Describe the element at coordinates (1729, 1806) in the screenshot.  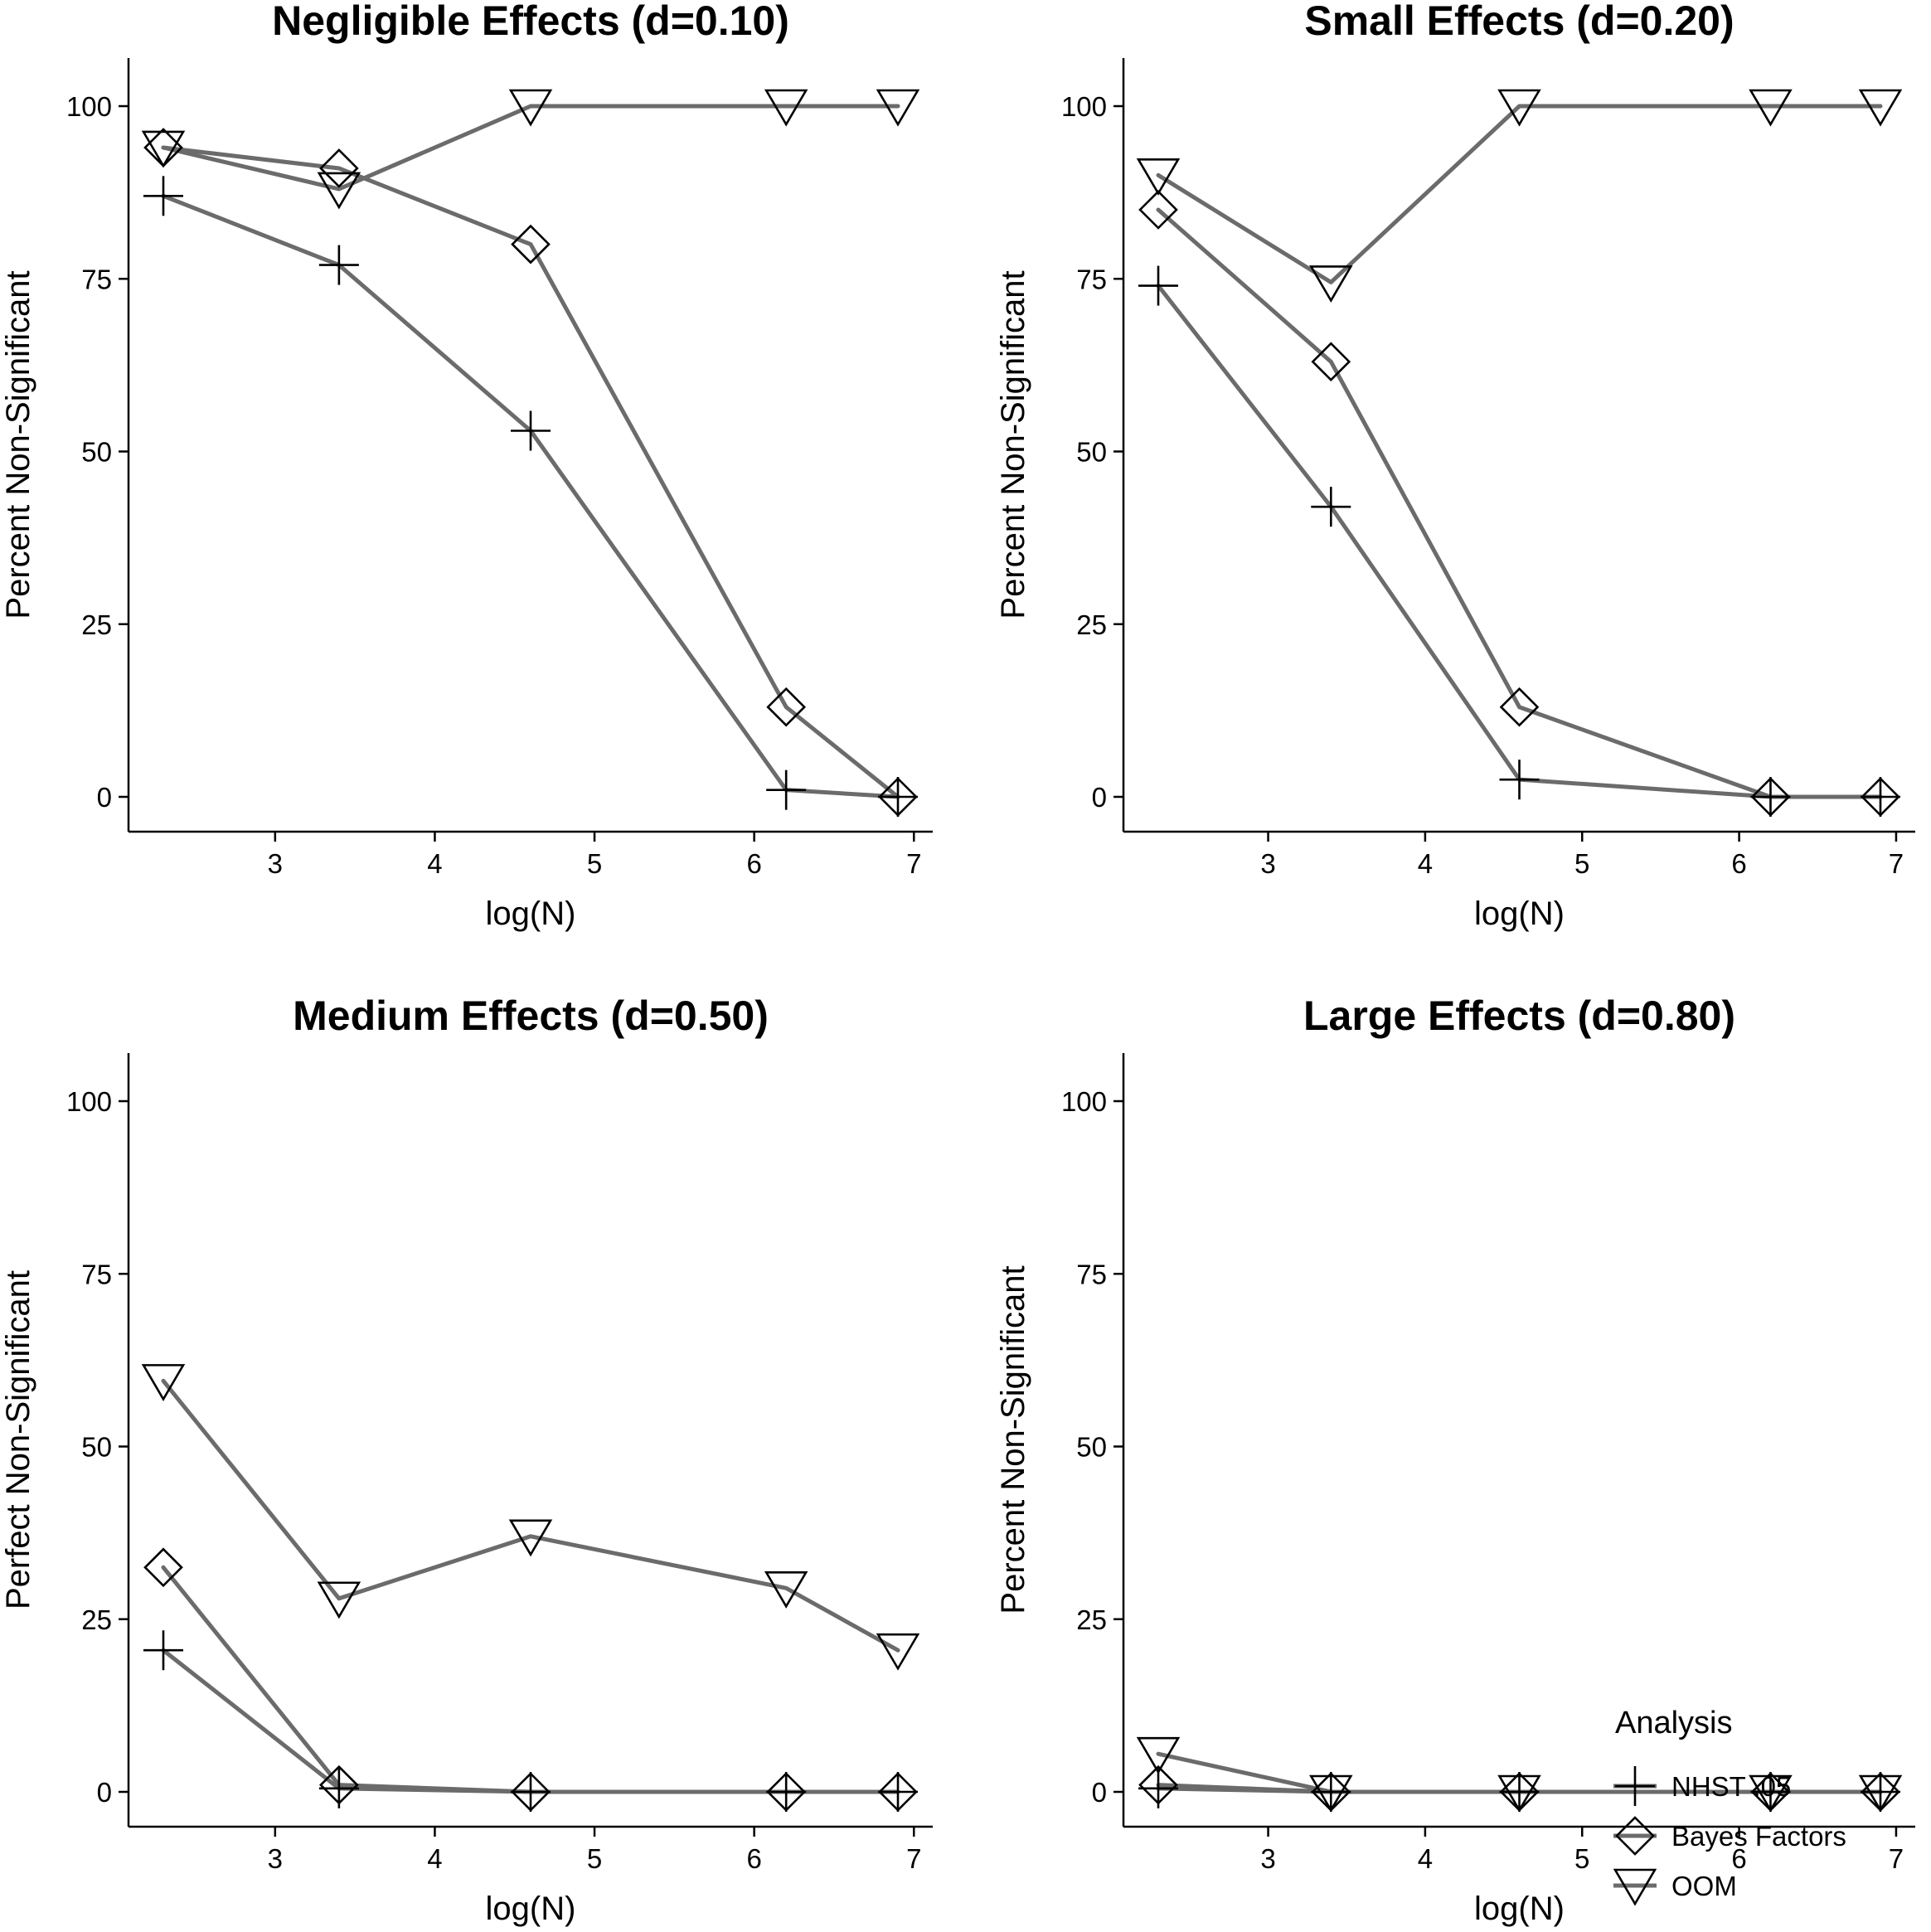
I see `legend: Analysis NHST .05 Bayes Factors OOM` at that location.